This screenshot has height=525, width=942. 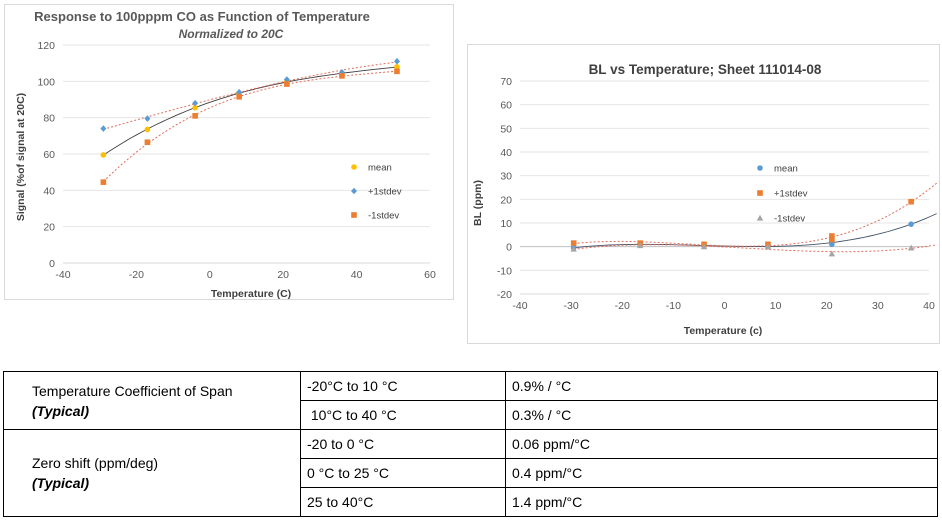 What do you see at coordinates (21, 157) in the screenshot?
I see `y-axis-title: Signal (%of signal at 20C)` at bounding box center [21, 157].